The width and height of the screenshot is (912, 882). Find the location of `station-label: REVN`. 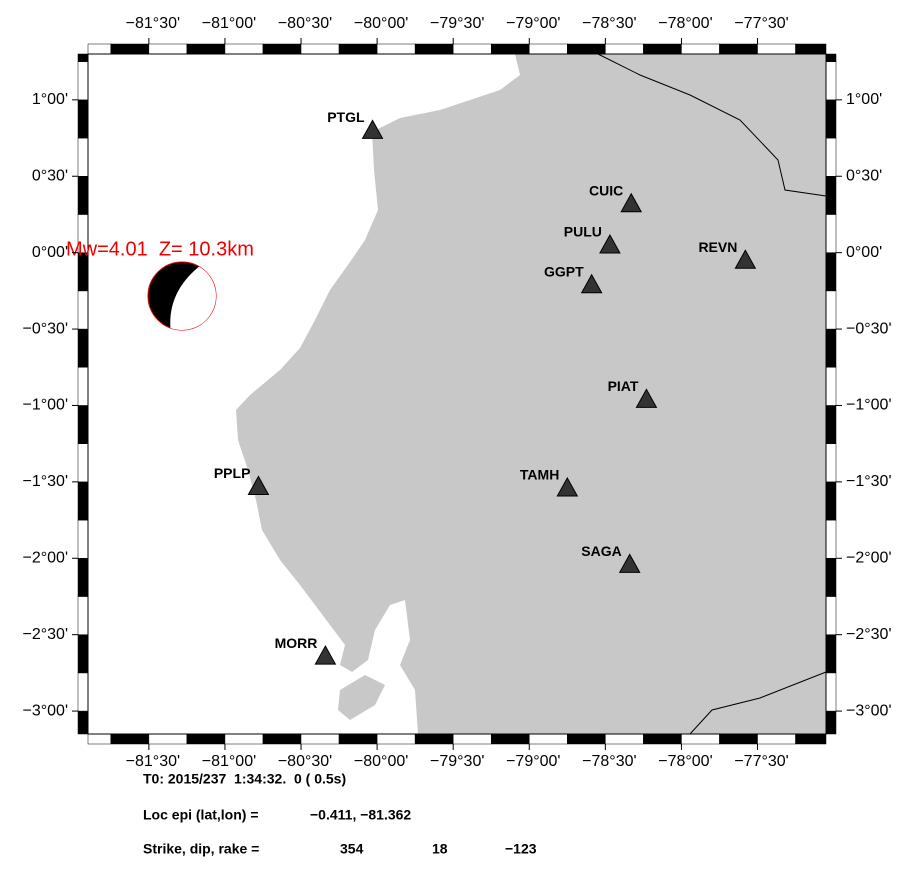

station-label: REVN is located at coordinates (717, 247).